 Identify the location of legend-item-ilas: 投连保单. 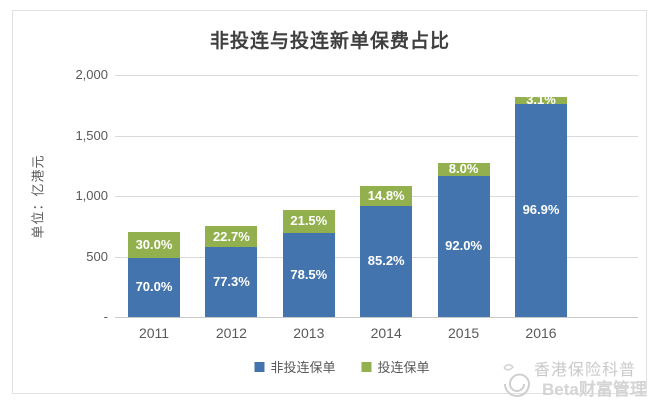
(395, 366).